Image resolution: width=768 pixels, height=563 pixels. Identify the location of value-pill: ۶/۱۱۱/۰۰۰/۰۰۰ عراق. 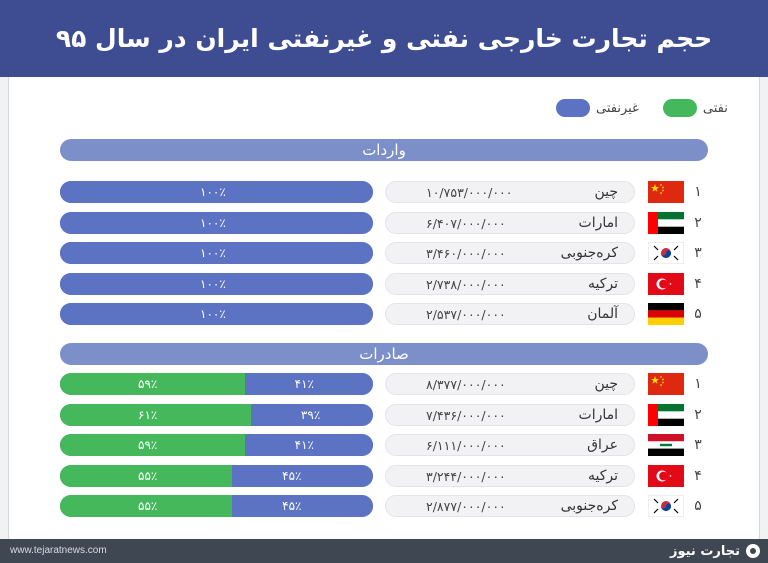
(510, 445).